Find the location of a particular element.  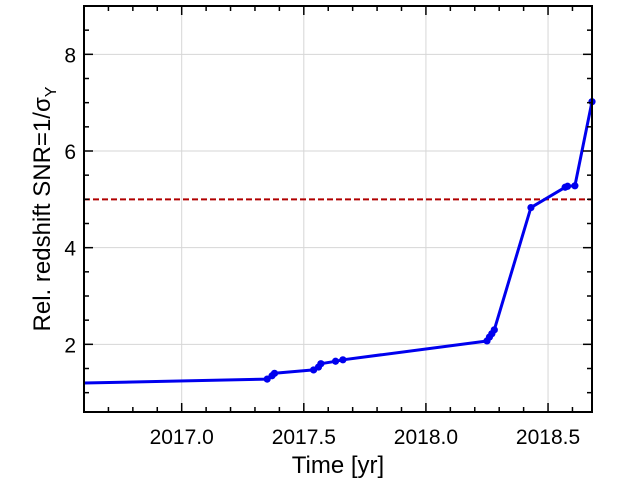

y-axis-title-main: Rel. redshift SNR=1/σ is located at coordinates (42, 214).